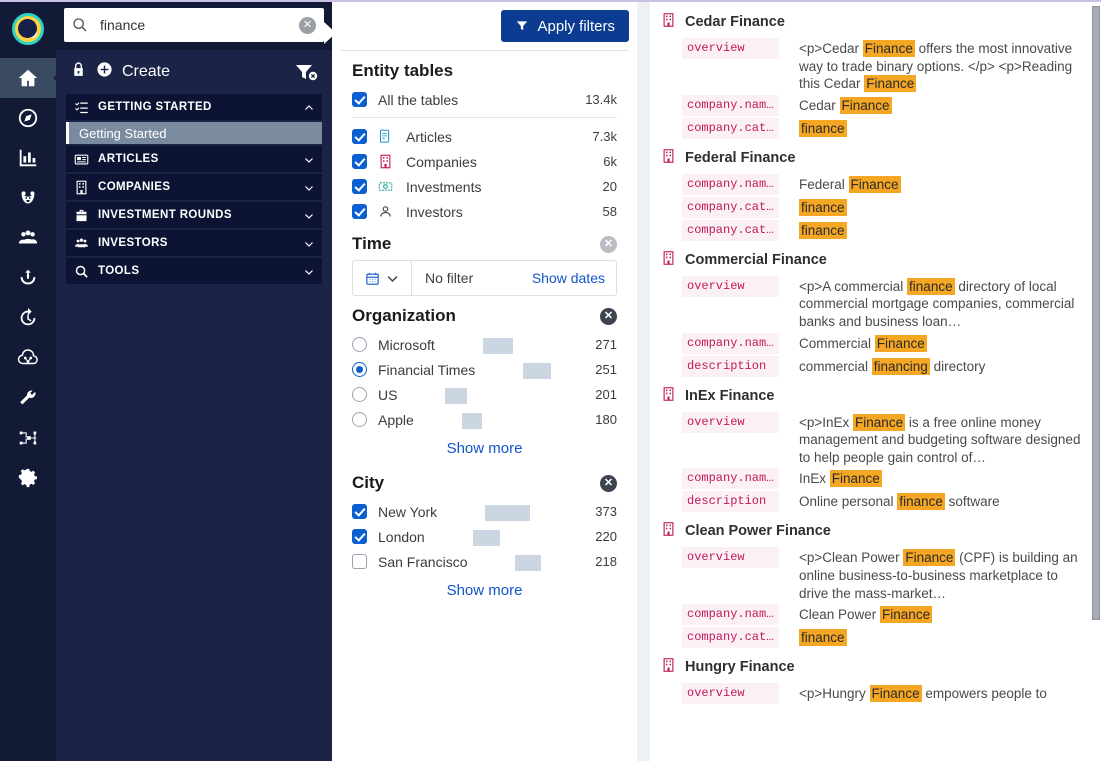  I want to click on search-box: ✕, so click(200, 26).